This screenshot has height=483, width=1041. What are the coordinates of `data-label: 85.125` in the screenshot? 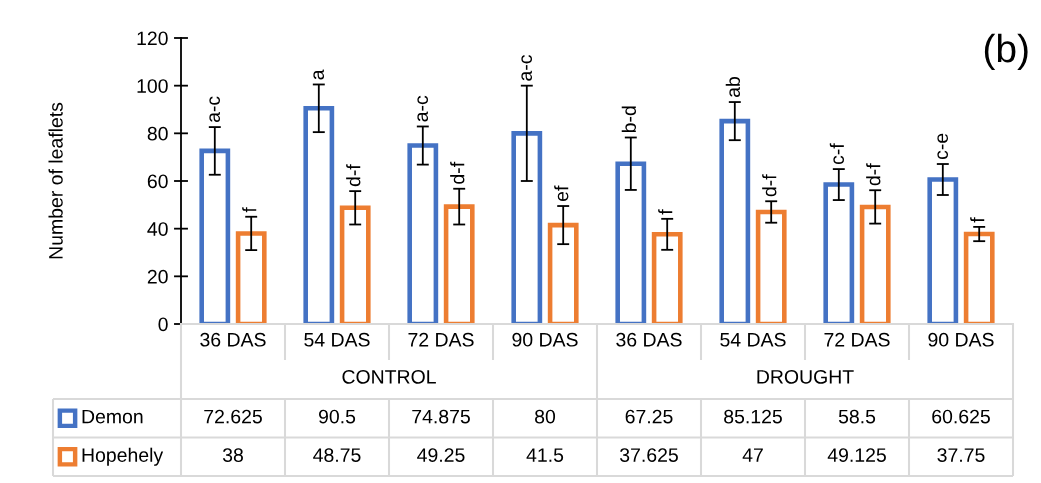 It's located at (753, 416).